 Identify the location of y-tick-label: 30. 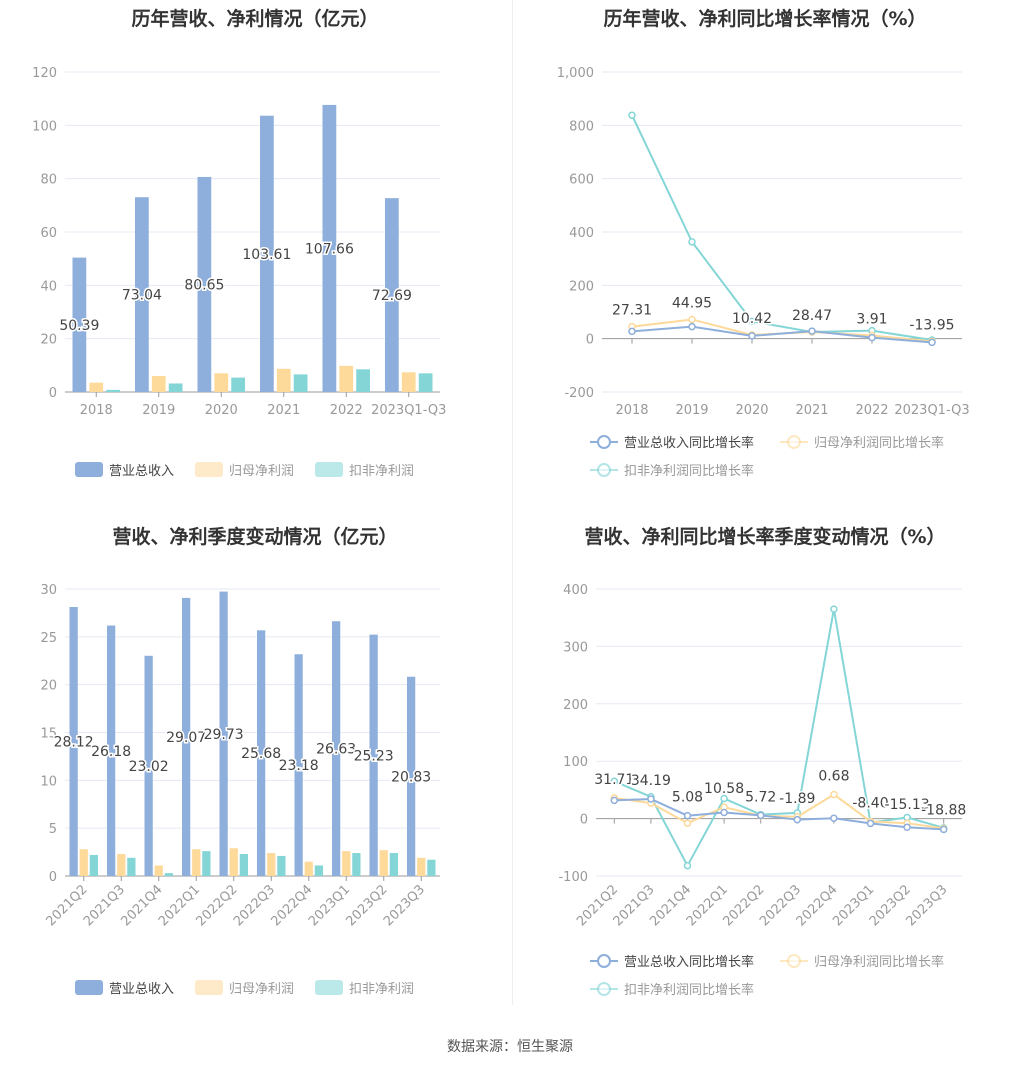
(48, 590).